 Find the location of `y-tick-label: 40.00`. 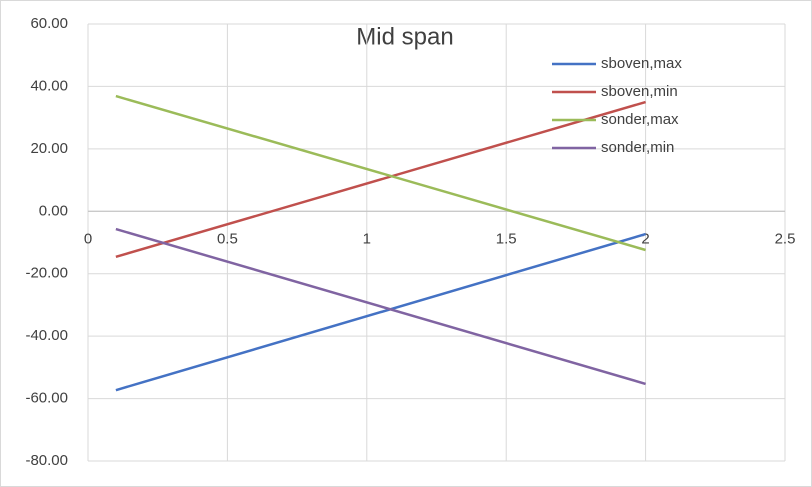

y-tick-label: 40.00 is located at coordinates (49, 85).